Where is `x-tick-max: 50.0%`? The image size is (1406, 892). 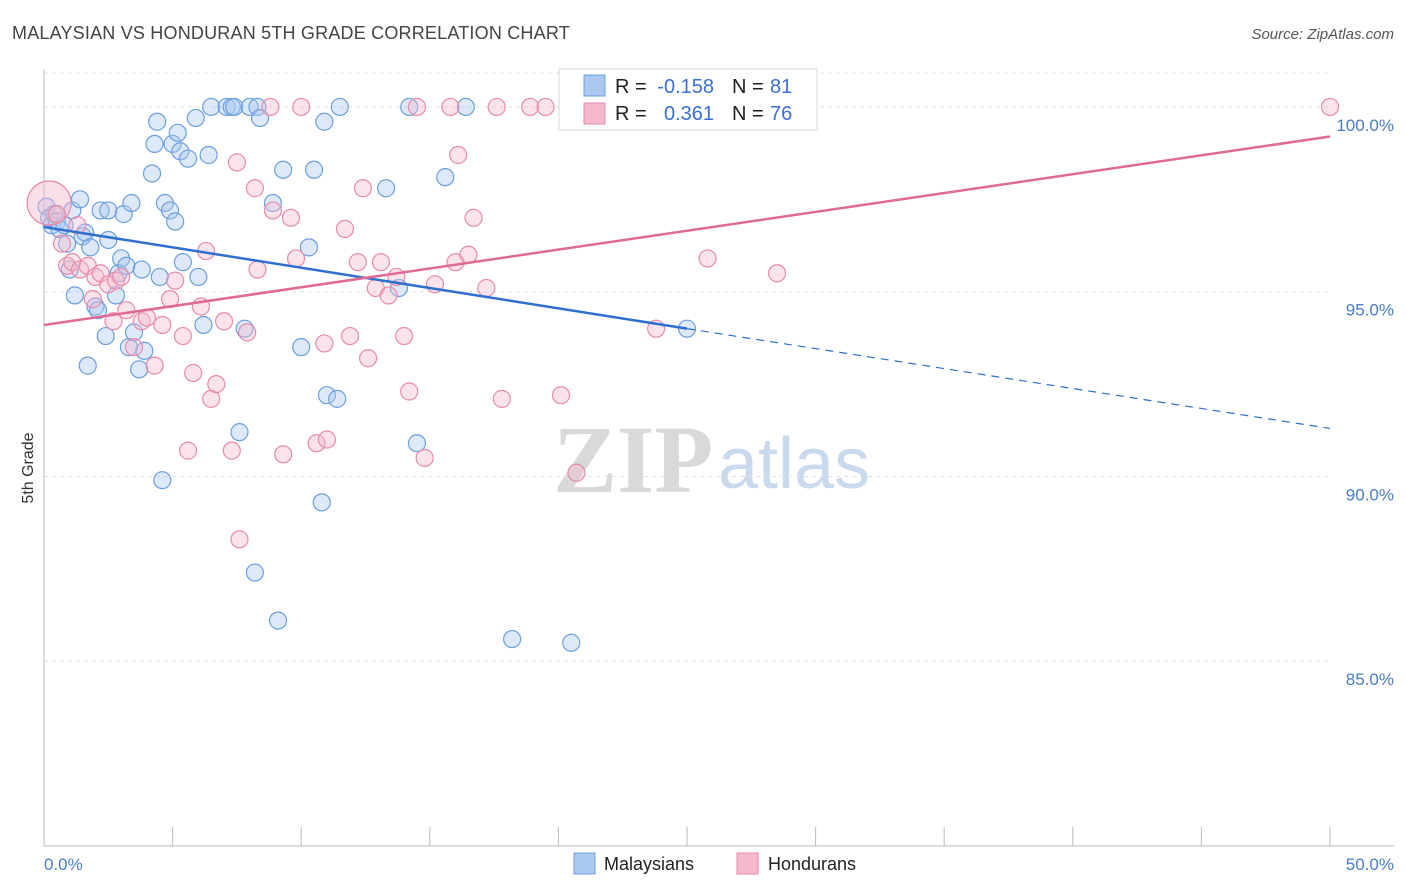
x-tick-max: 50.0% is located at coordinates (1370, 864).